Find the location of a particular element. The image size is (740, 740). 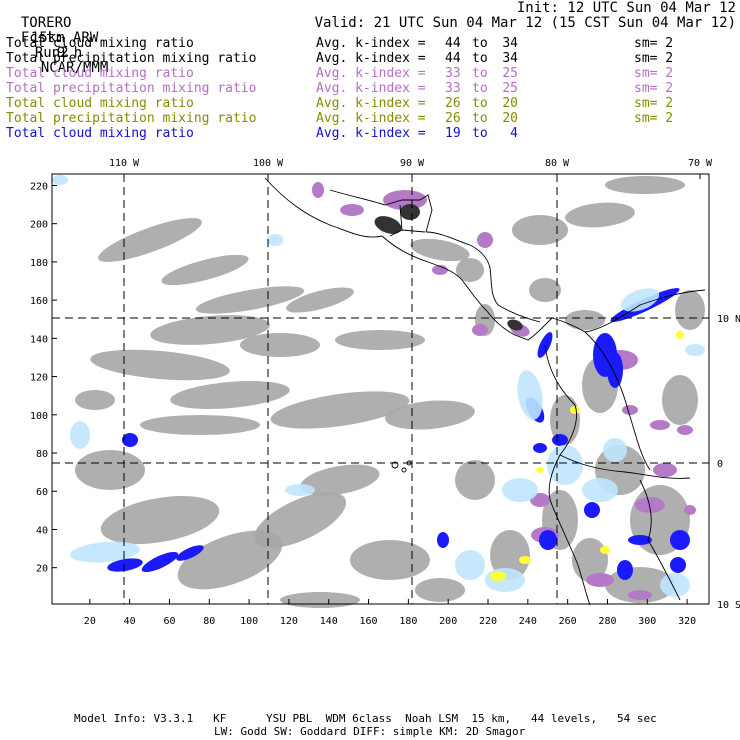

longitude-label: 100 W is located at coordinates (268, 163).